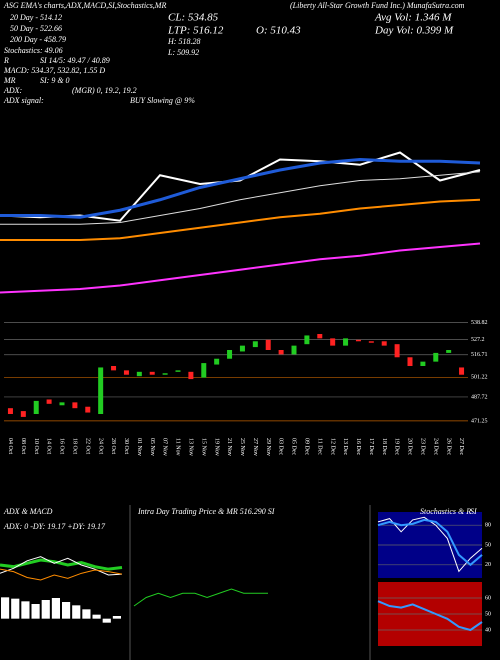  What do you see at coordinates (488, 630) in the screenshot?
I see `y-tick-label: 40` at bounding box center [488, 630].